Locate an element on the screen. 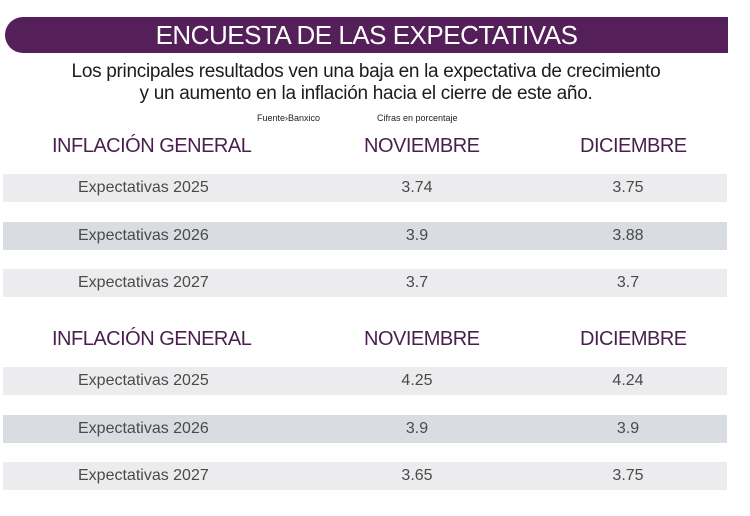 The width and height of the screenshot is (750, 516). cell-value: 3.74 is located at coordinates (417, 187).